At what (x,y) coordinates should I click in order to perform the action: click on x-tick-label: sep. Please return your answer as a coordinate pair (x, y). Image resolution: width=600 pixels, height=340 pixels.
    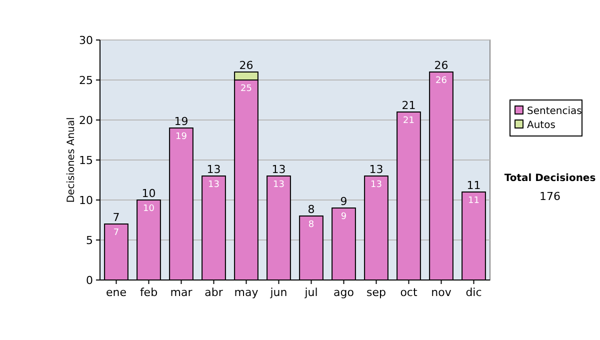
    Looking at the image, I should click on (376, 292).